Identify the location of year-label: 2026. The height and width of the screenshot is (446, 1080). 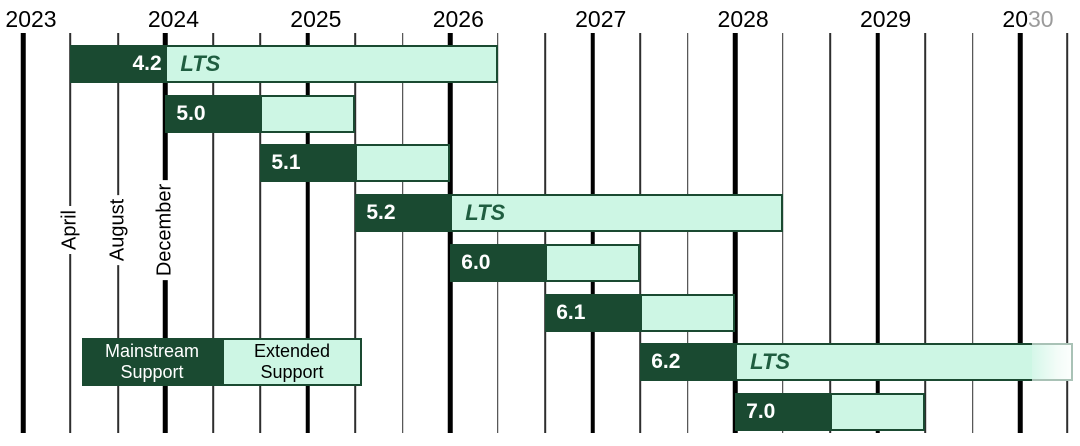
(458, 19).